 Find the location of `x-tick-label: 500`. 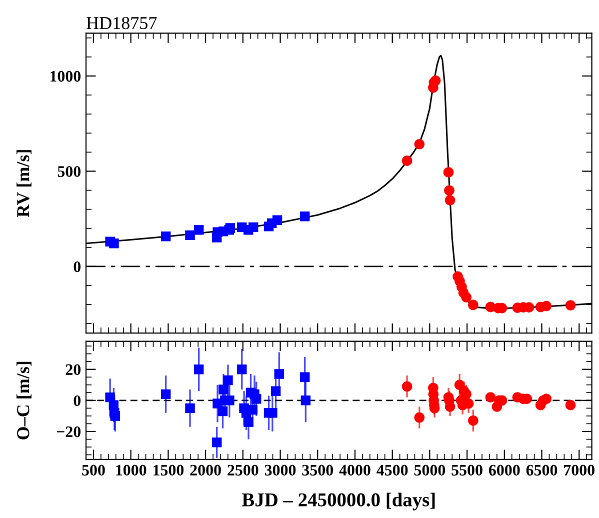

x-tick-label: 500 is located at coordinates (93, 470).